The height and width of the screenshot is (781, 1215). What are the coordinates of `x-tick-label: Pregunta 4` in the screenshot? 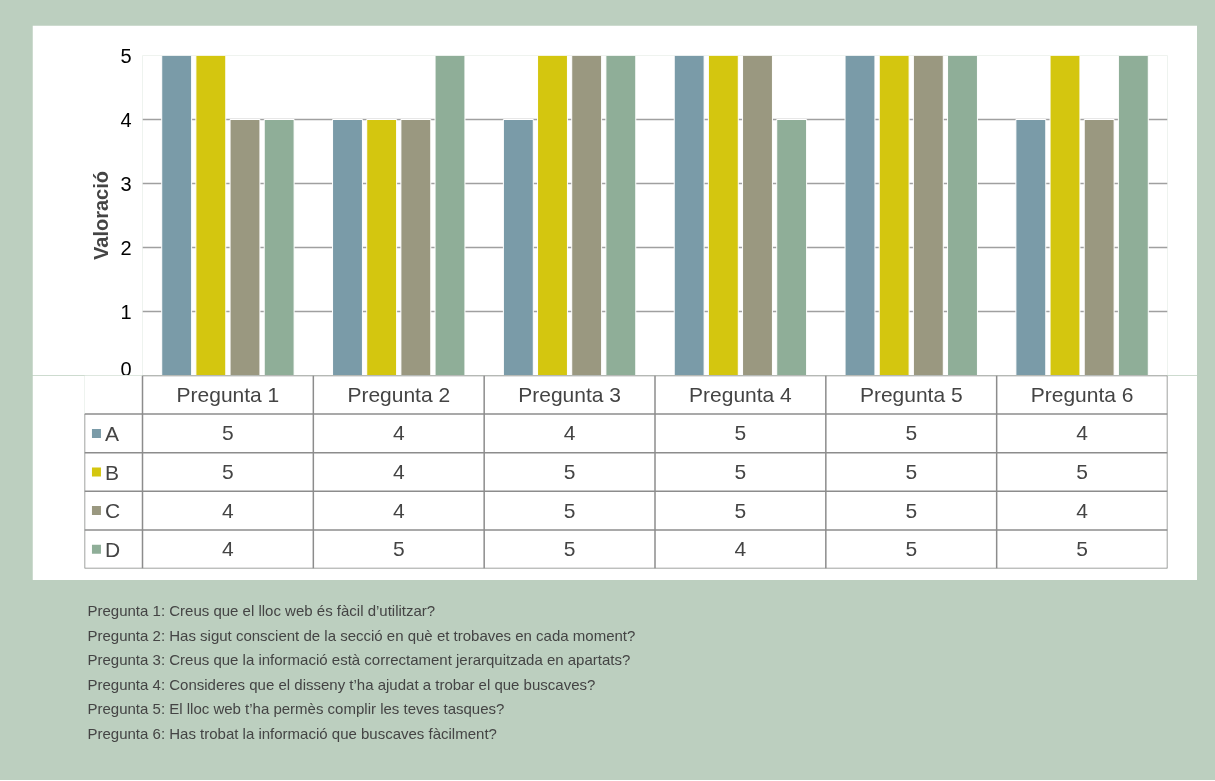 It's located at (741, 395).